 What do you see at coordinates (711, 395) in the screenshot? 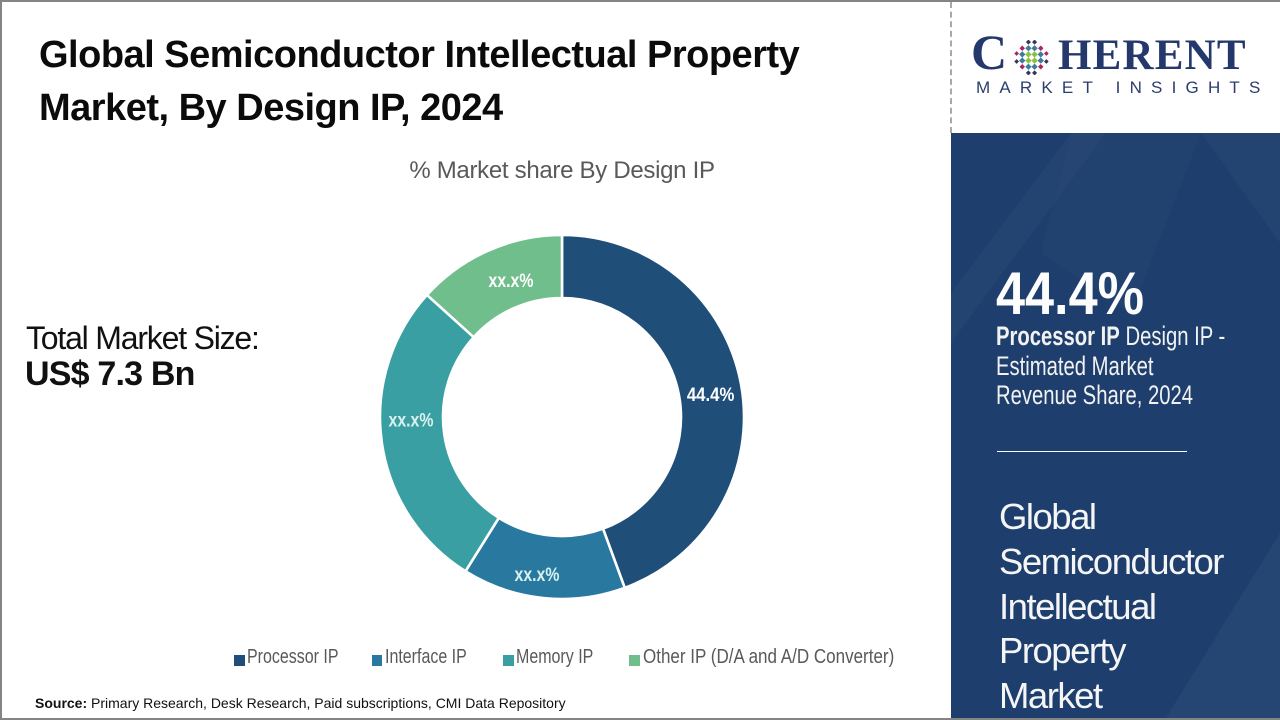
I see `svg-text: 44.4%` at bounding box center [711, 395].